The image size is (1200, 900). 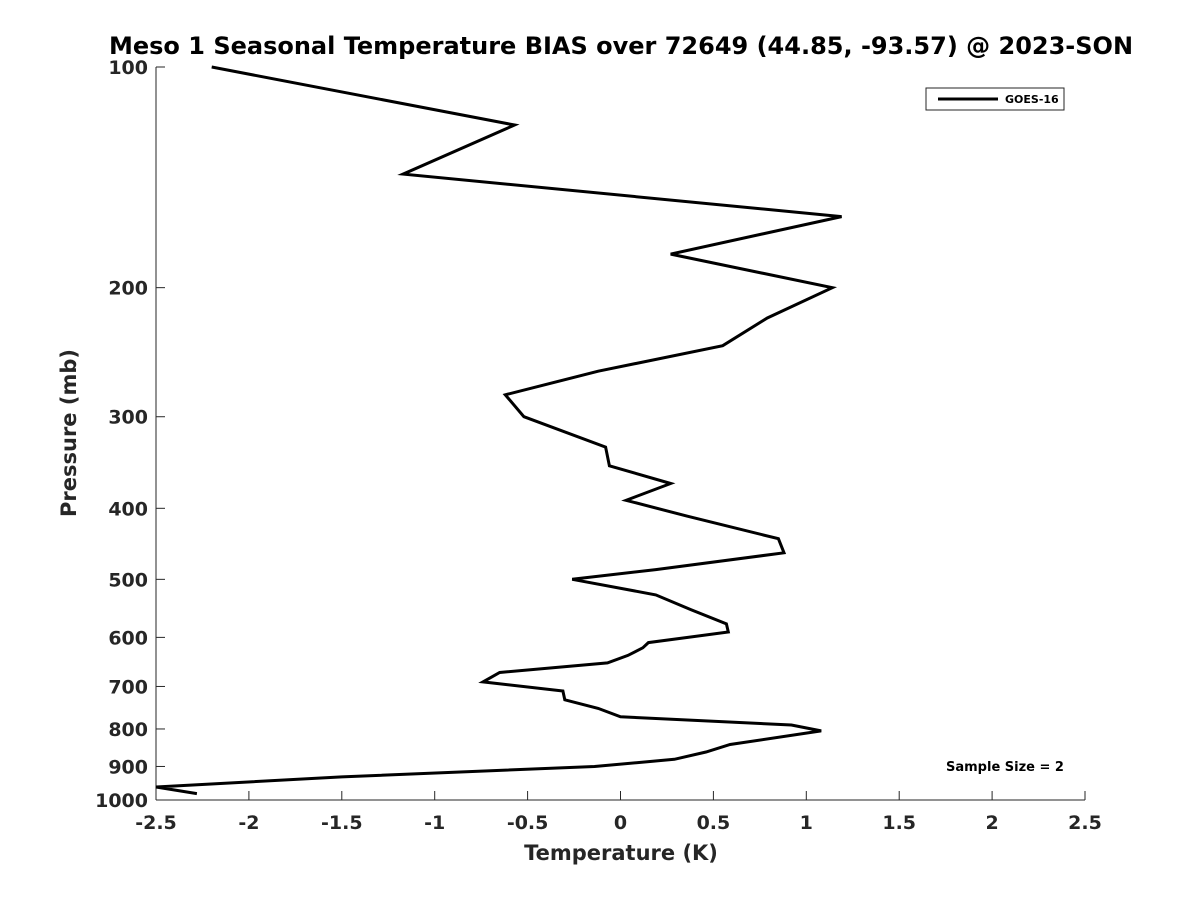 What do you see at coordinates (128, 580) in the screenshot?
I see `y-tick-label: 500` at bounding box center [128, 580].